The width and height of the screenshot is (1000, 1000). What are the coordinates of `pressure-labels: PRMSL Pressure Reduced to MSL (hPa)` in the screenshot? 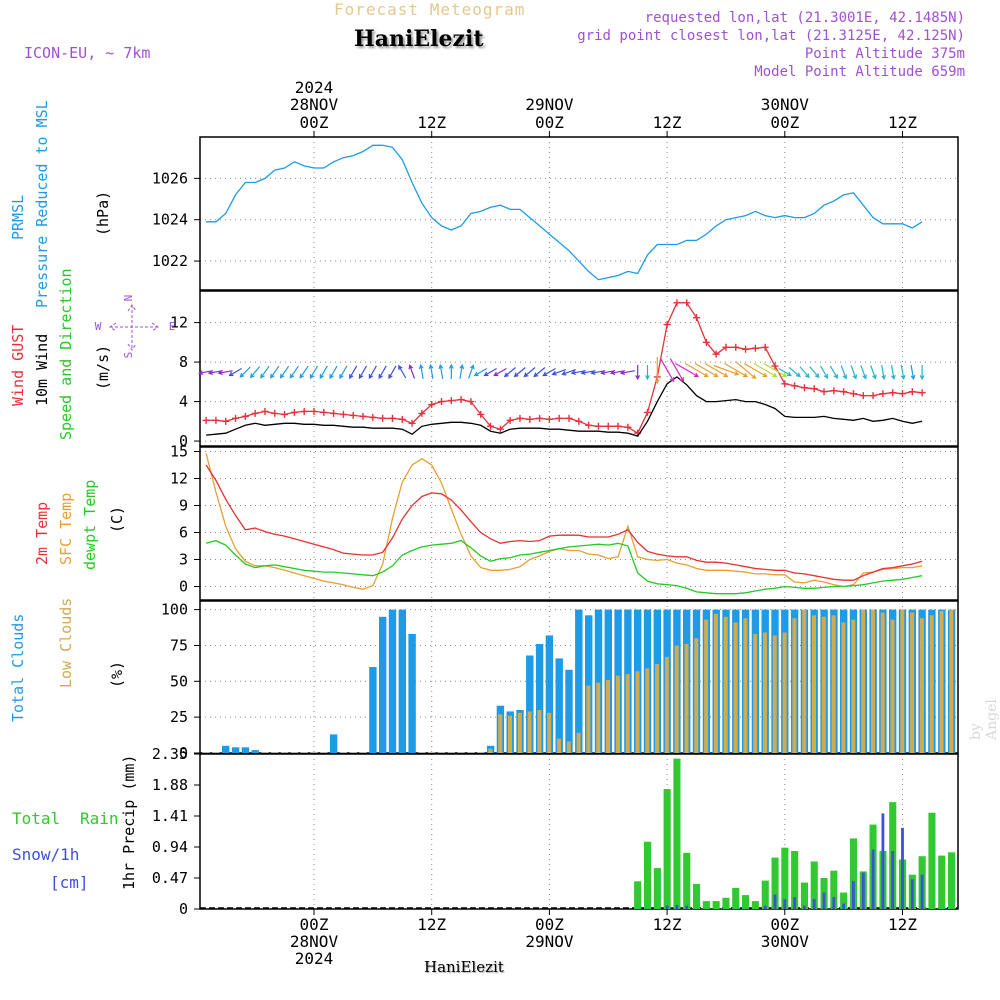 It's located at (60, 204).